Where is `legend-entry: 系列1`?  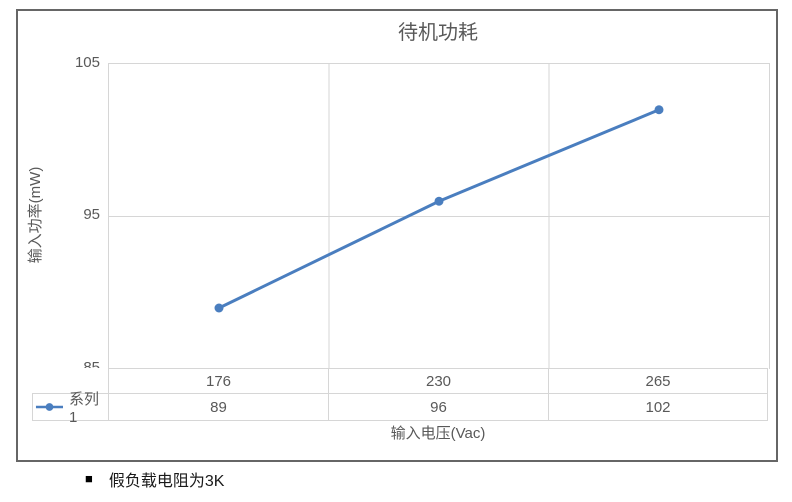
legend-entry: 系列1 is located at coordinates (70, 408).